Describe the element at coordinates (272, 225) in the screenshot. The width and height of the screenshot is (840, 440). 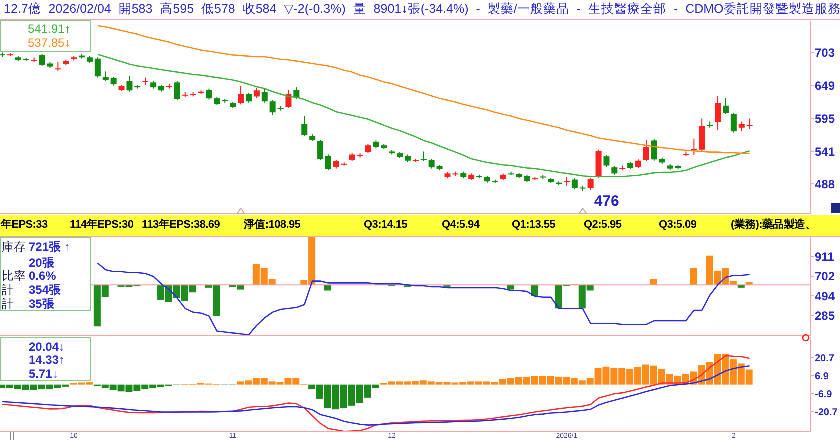
I see `text: 淨值:108.95` at that location.